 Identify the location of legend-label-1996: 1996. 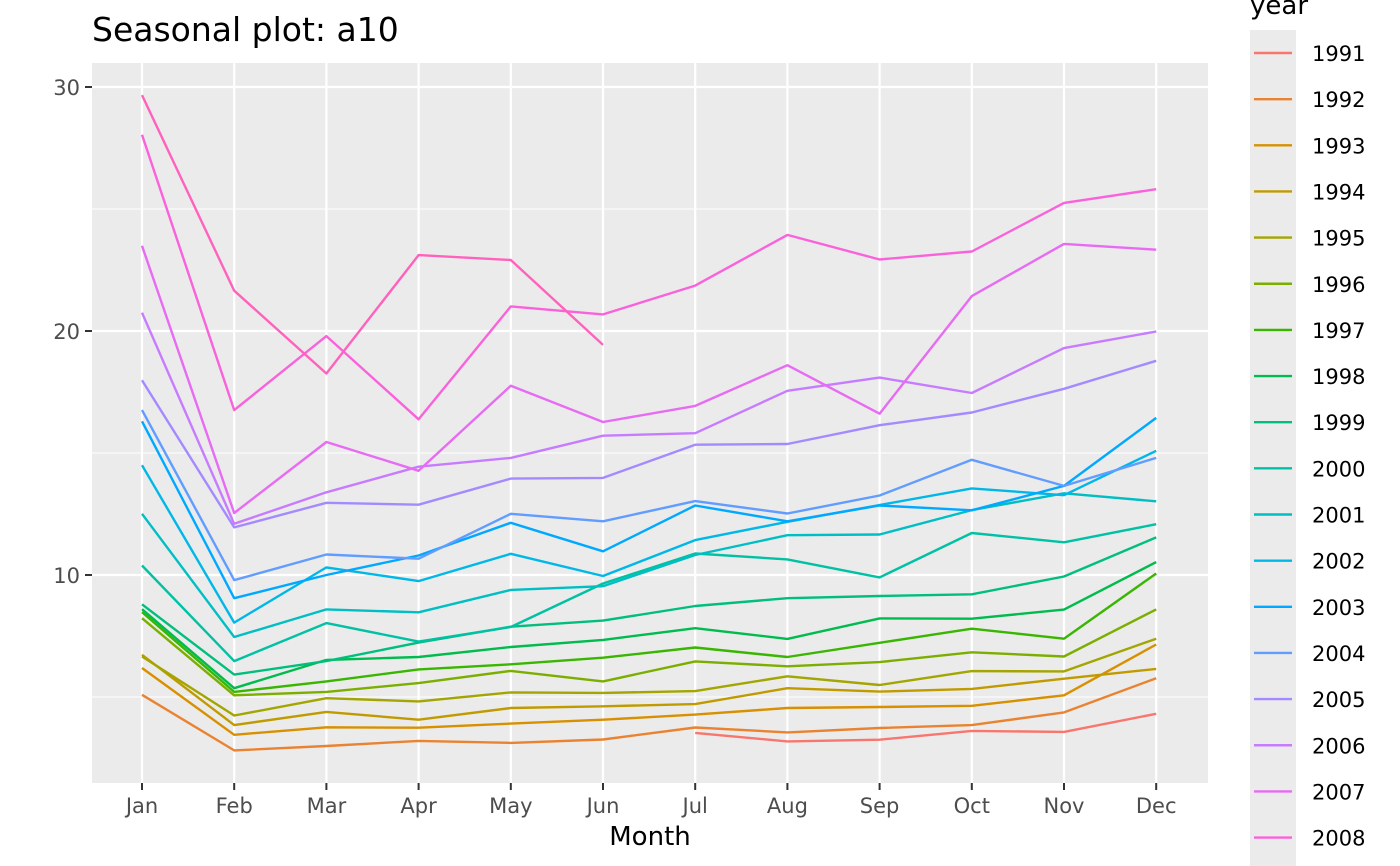
(1338, 285).